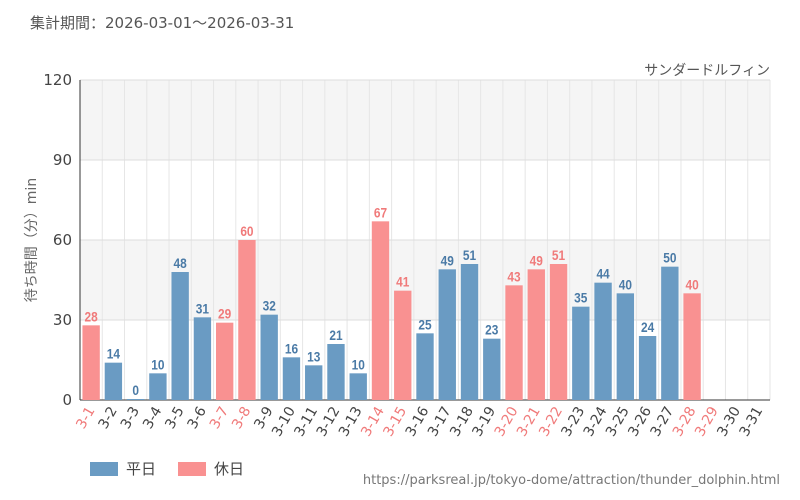  What do you see at coordinates (211, 468) in the screenshot?
I see `legend-item-holiday: 休日` at bounding box center [211, 468].